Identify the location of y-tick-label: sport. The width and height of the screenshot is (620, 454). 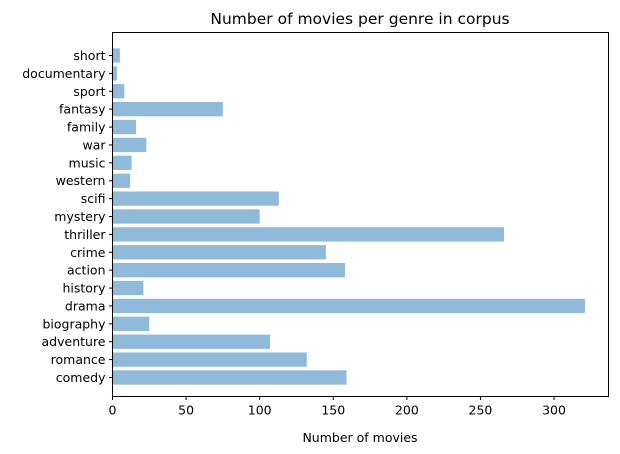
(89, 91).